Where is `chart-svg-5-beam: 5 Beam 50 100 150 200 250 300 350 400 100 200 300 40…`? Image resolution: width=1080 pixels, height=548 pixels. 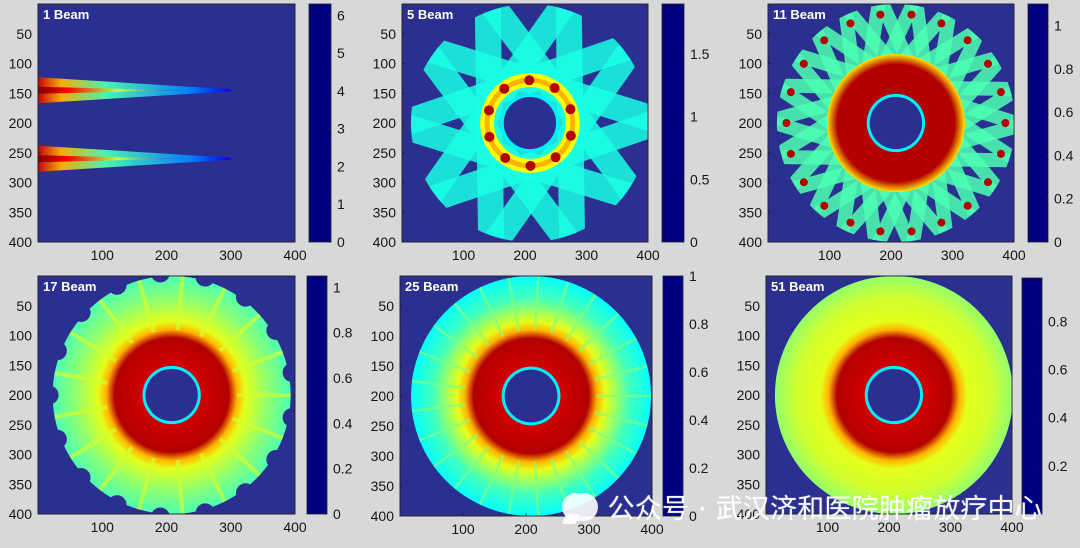
chart-svg-5-beam: 5 Beam 50 100 150 200 250 300 350 400 100 200 300 40… is located at coordinates (541, 133).